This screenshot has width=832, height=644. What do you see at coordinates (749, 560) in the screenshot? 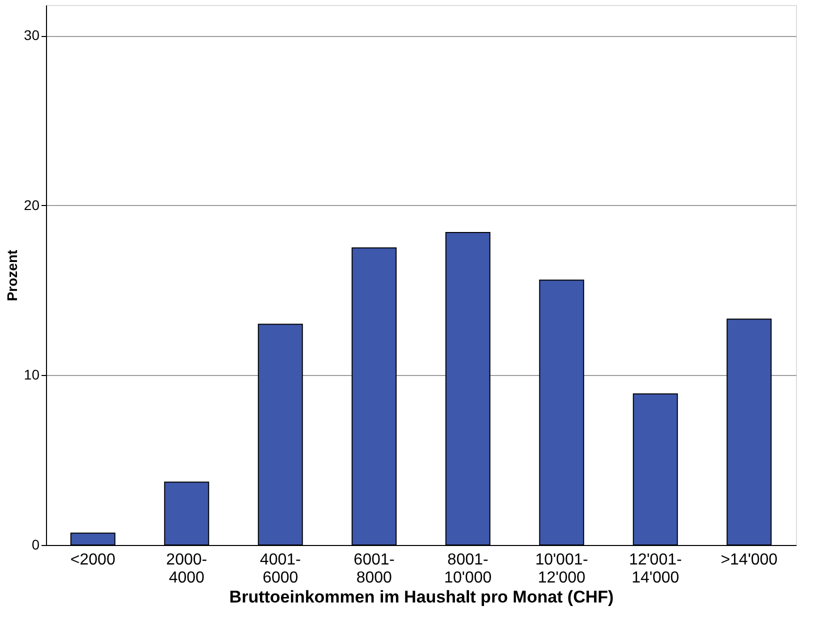
I see `x-tick-label: >14'000` at bounding box center [749, 560].